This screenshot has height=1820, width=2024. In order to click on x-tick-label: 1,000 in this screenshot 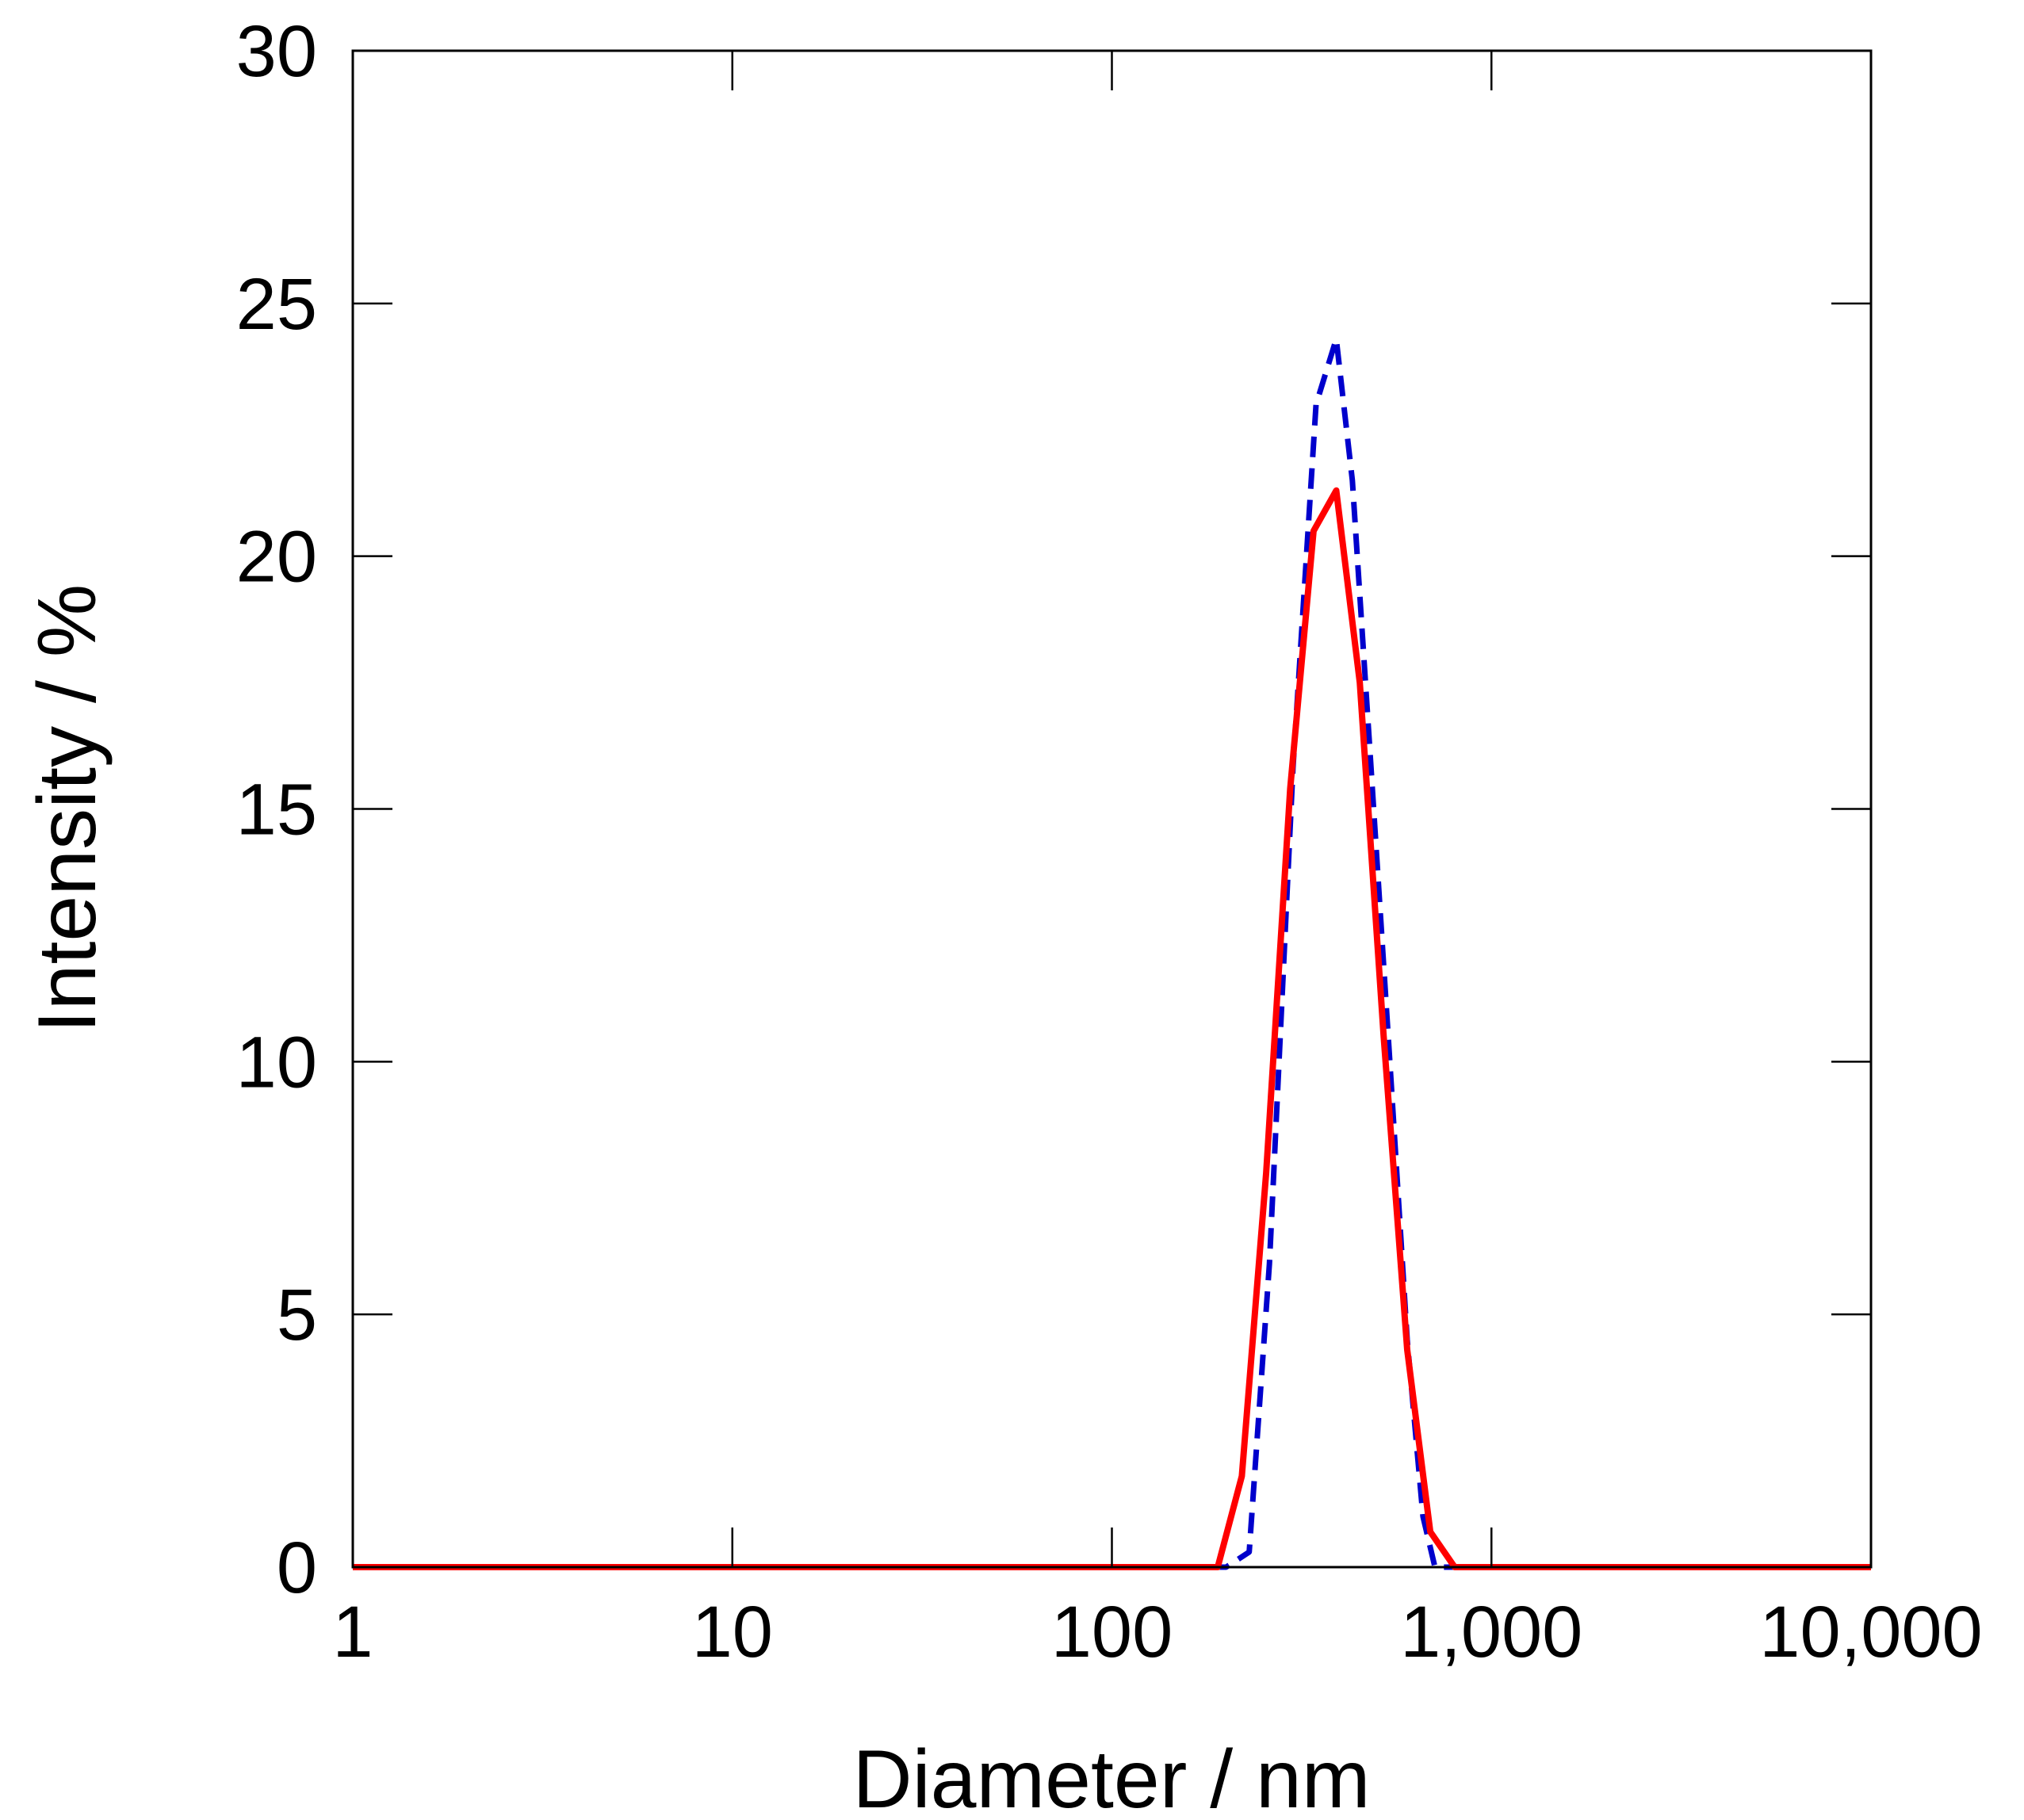, I will do `click(1491, 1633)`.